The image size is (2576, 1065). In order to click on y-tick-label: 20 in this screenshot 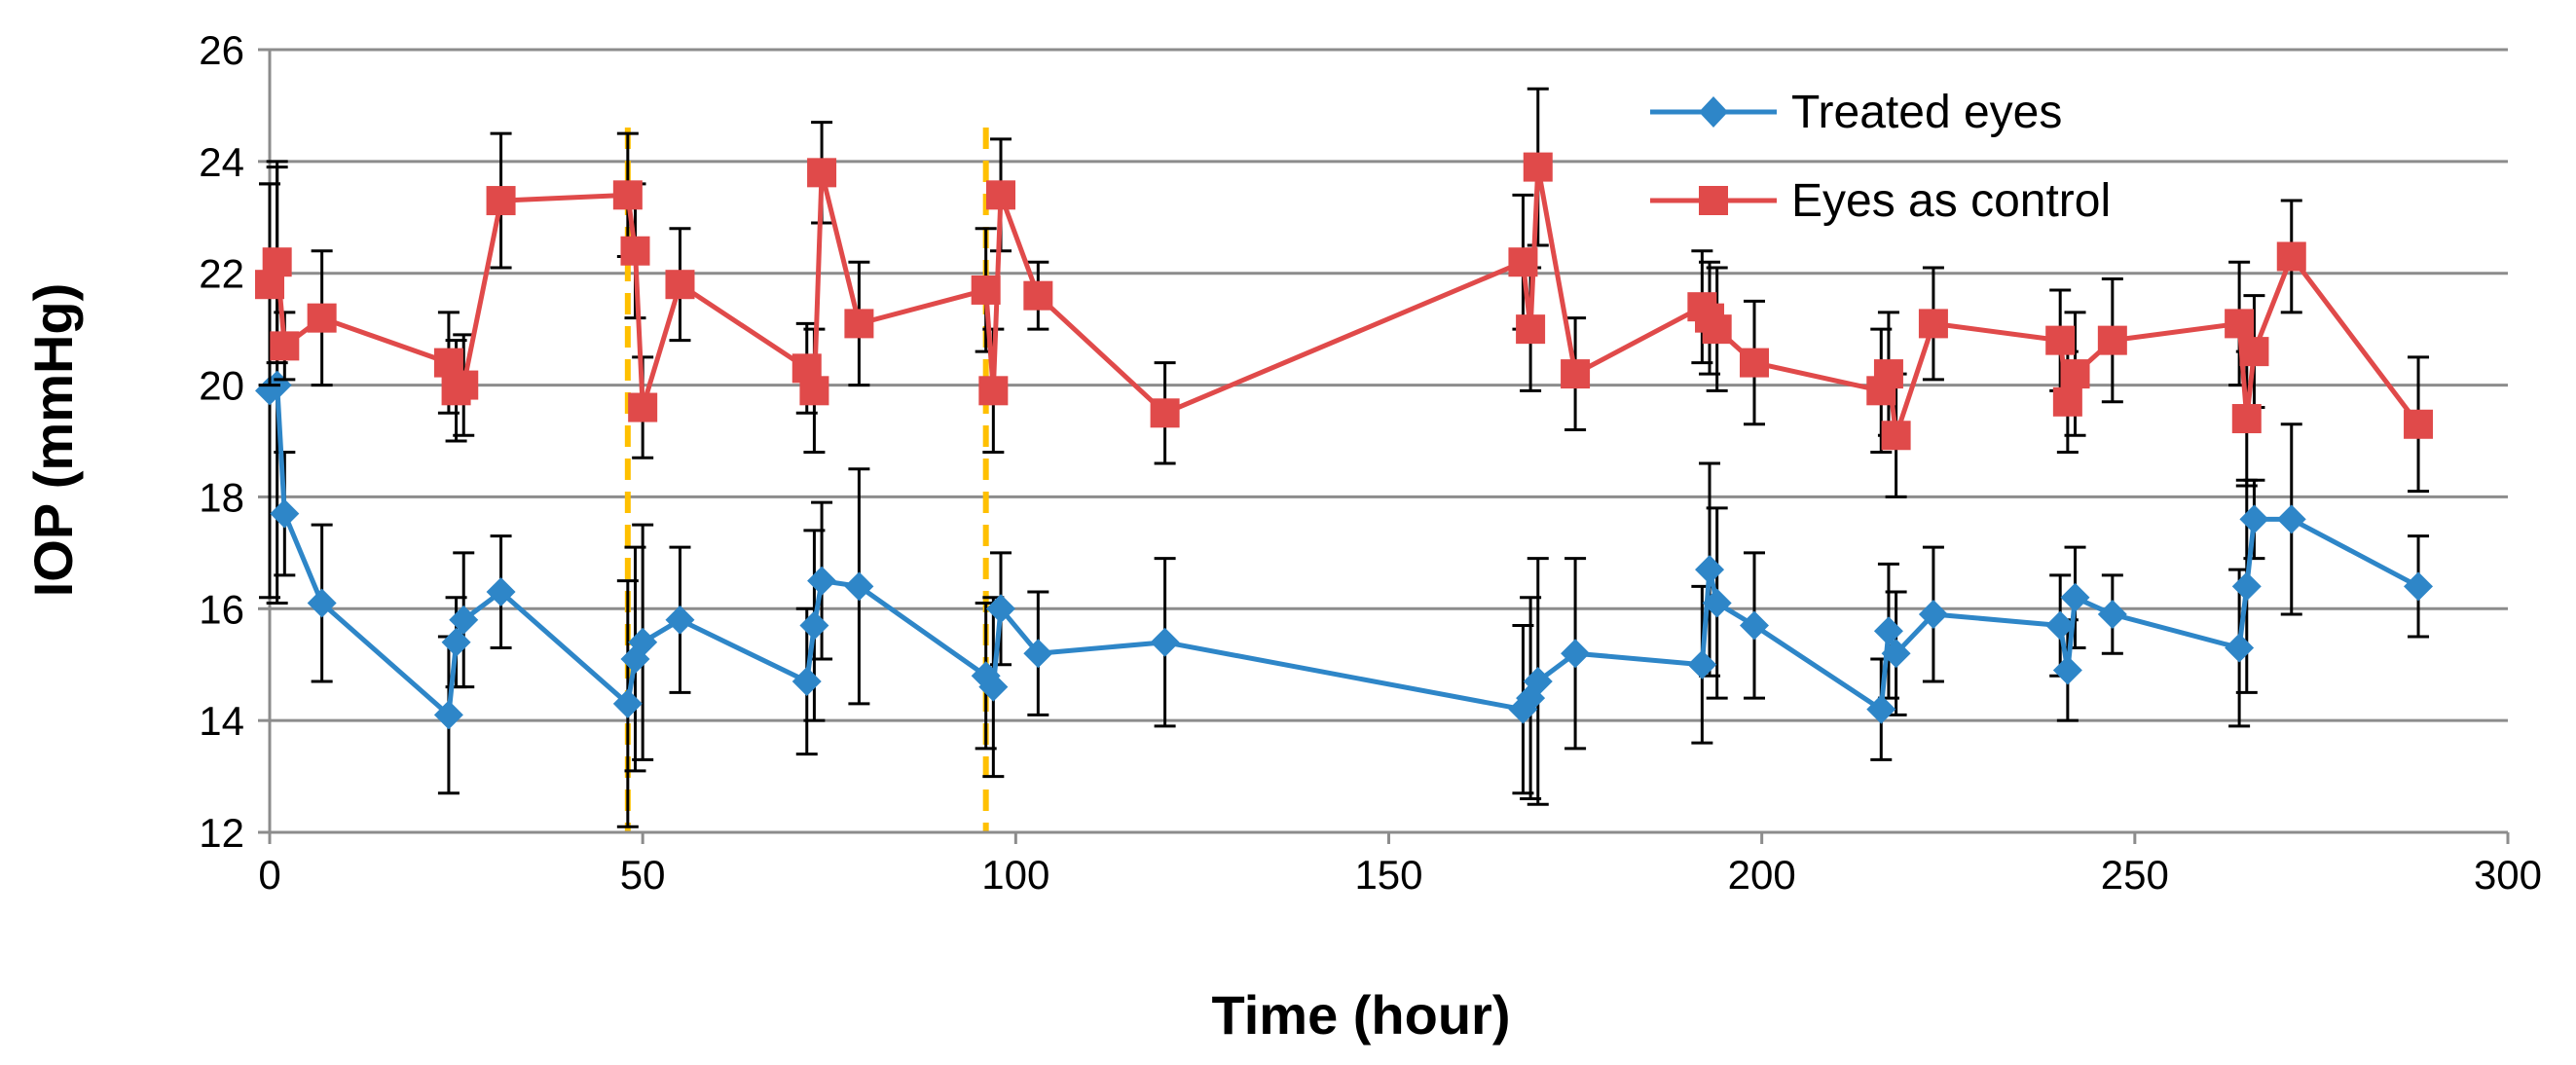, I will do `click(221, 386)`.